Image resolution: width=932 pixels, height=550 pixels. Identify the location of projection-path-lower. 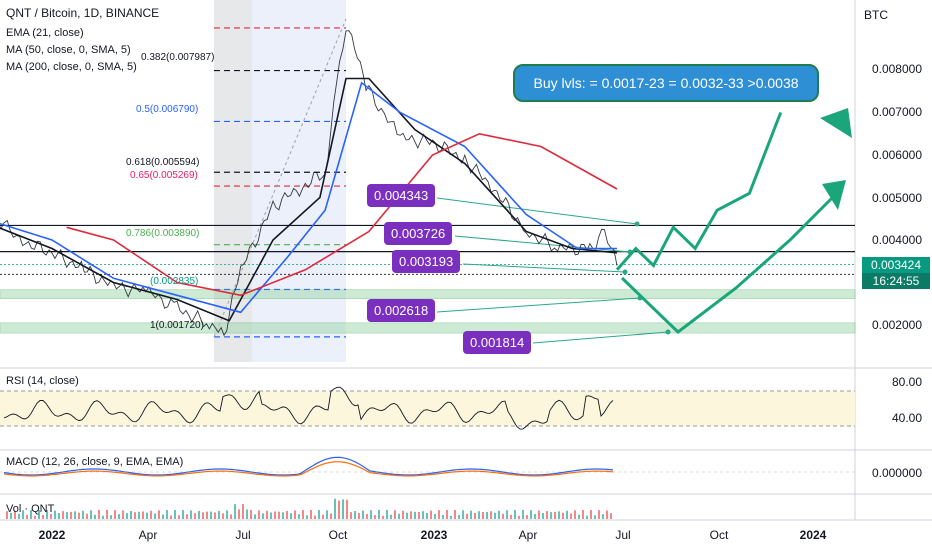
(731, 261).